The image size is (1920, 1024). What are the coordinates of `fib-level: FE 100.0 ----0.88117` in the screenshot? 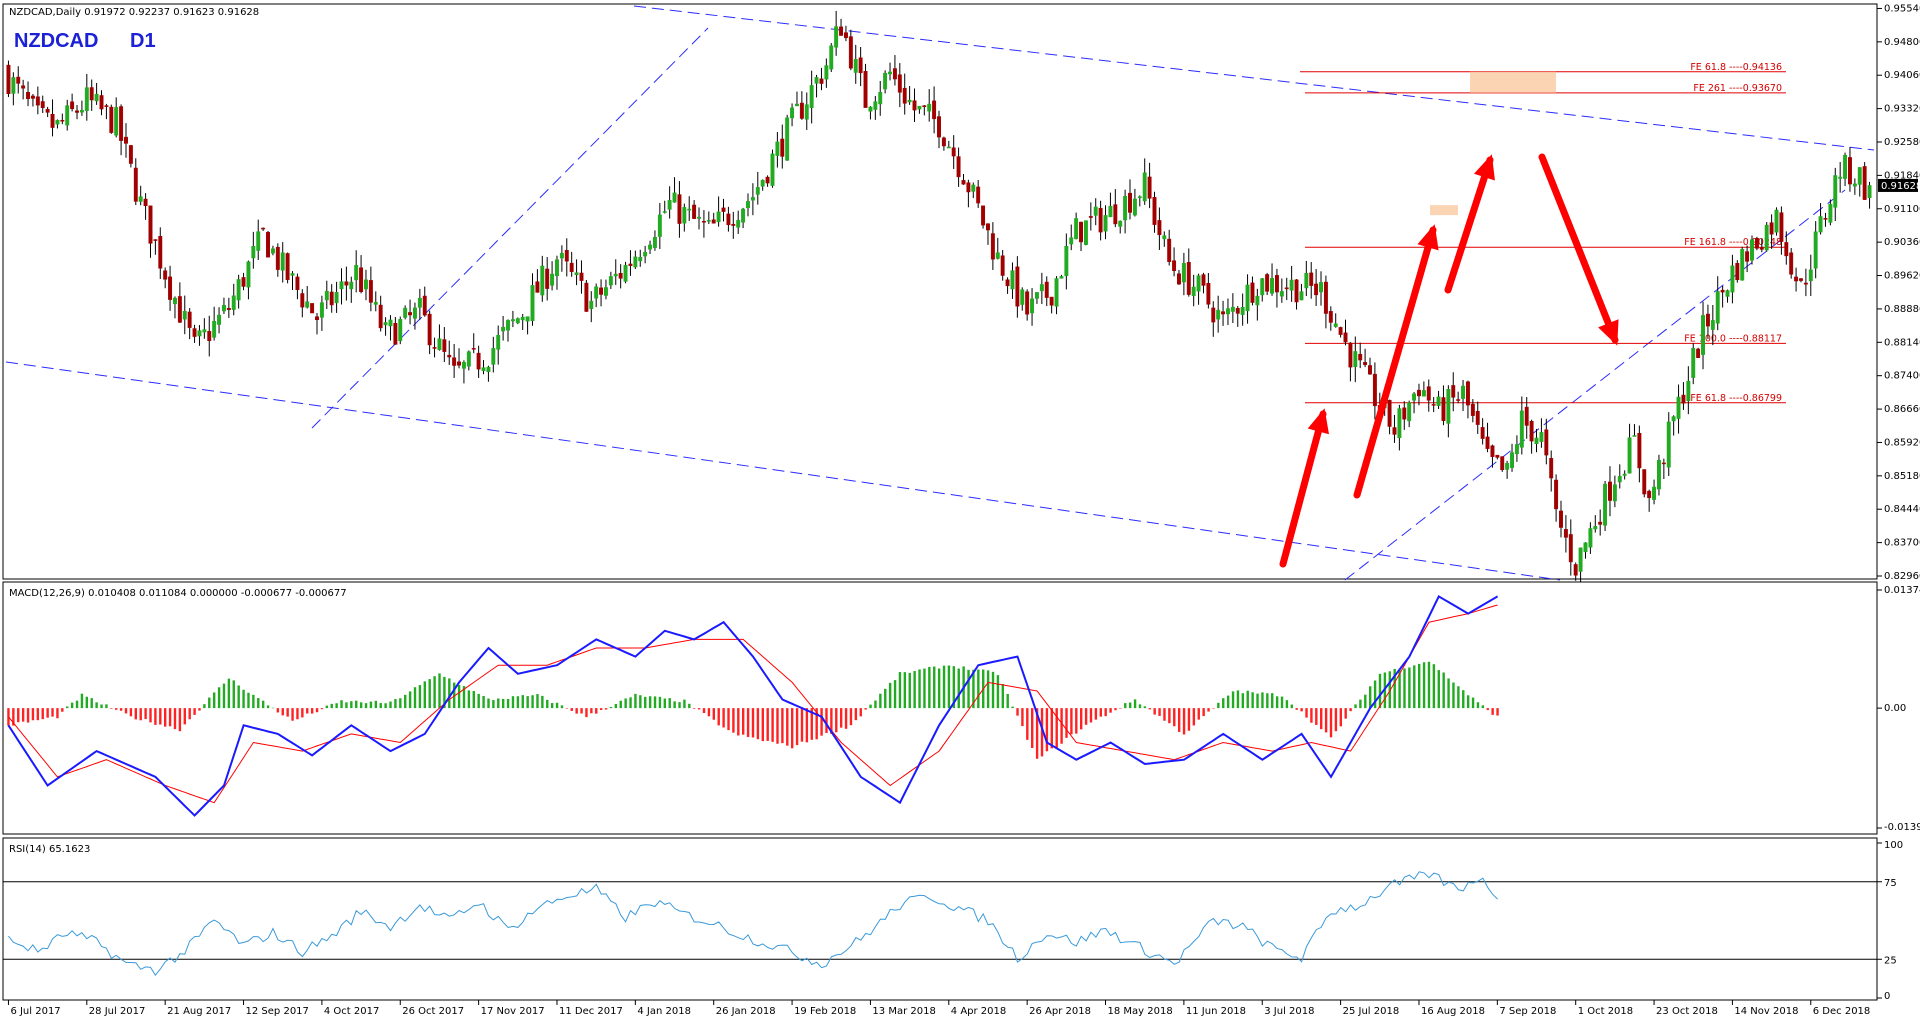 It's located at (1545, 338).